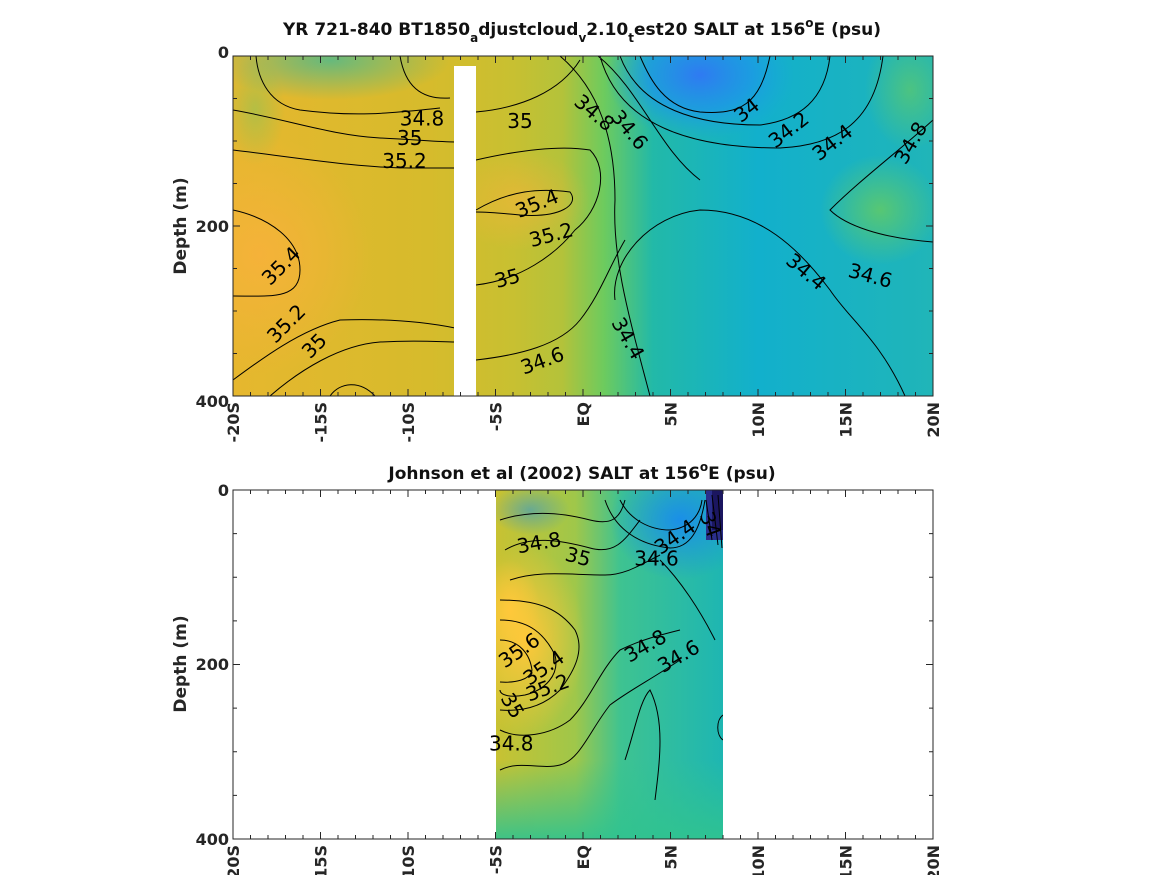 Image resolution: width=1167 pixels, height=875 pixels. I want to click on top-x-tick-label: 20N, so click(933, 420).